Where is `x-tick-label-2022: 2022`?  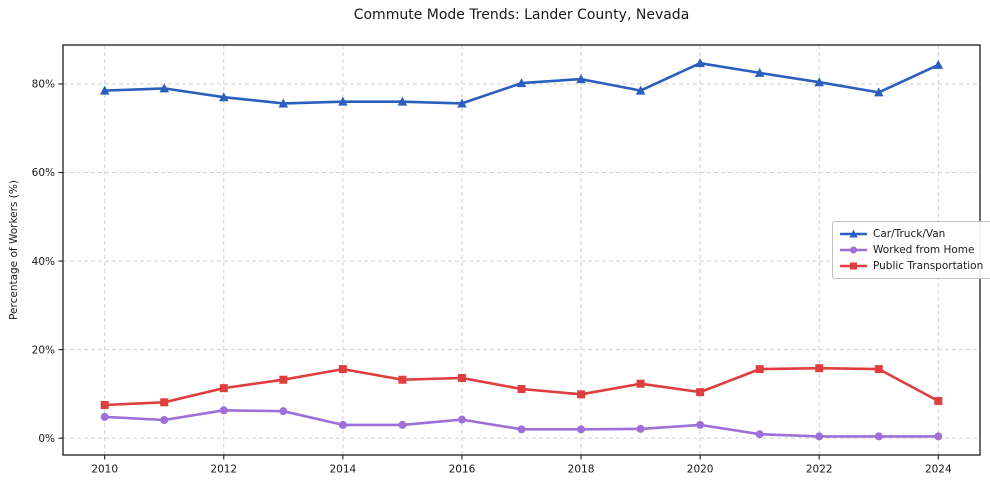 x-tick-label-2022: 2022 is located at coordinates (819, 470).